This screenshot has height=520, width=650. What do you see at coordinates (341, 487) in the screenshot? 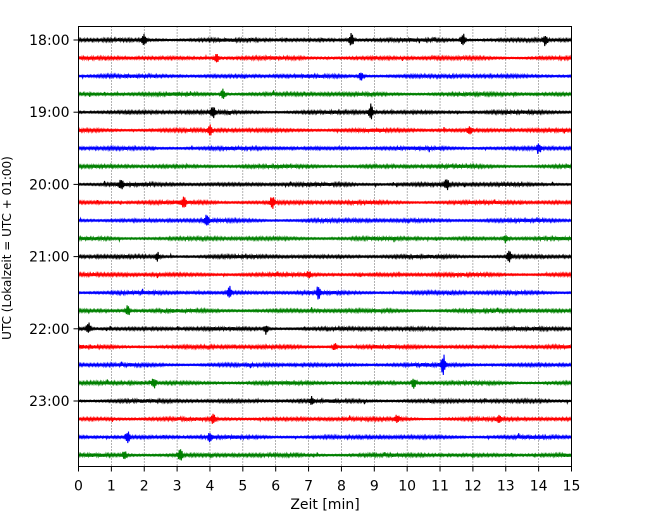
I see `x-tick-label: 8` at bounding box center [341, 487].